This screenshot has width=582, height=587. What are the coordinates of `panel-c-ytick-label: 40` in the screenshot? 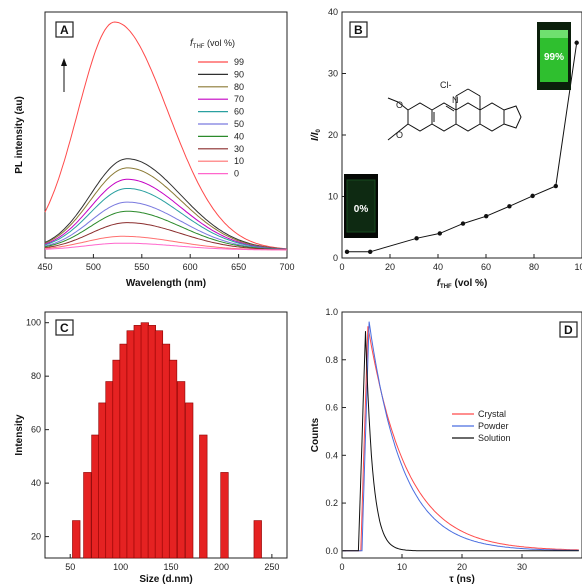 It's located at (36, 483).